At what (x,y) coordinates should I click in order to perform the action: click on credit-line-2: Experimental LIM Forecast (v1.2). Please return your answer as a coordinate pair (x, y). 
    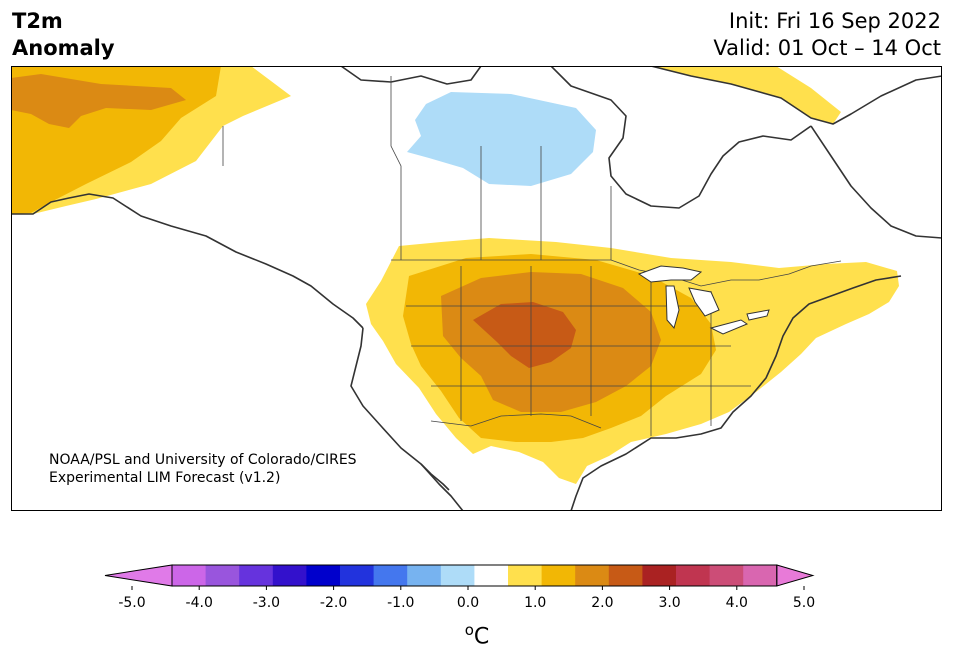
    Looking at the image, I should click on (164, 478).